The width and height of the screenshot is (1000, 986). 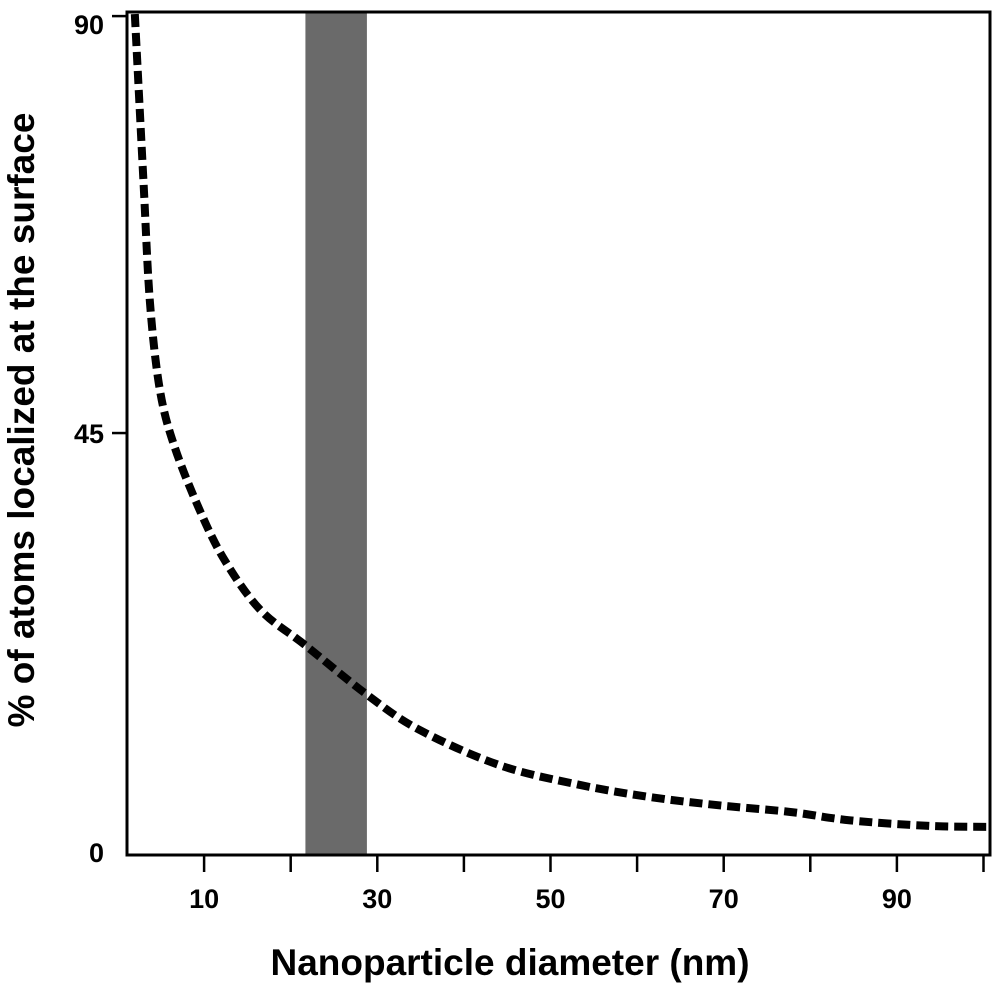 I want to click on y-axis-title: % of atoms localized at the surface, so click(x=21, y=420).